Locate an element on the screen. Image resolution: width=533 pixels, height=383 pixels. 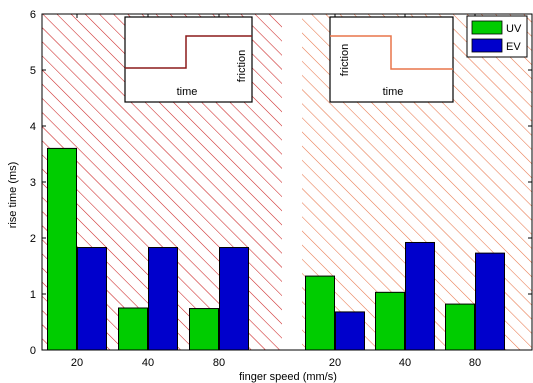
bar-ev-20-left is located at coordinates (92, 299).